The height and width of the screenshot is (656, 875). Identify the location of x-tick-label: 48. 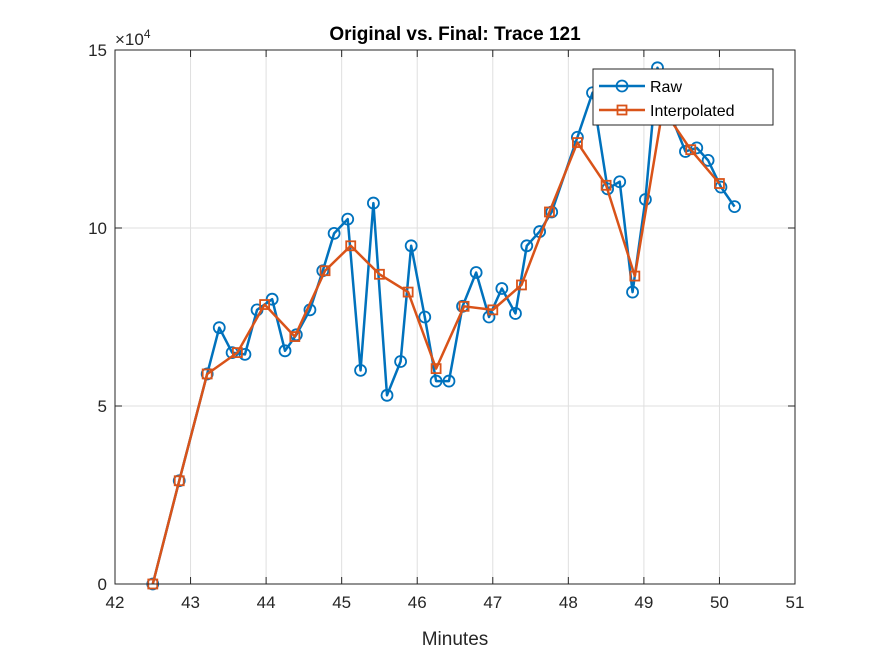
(568, 602).